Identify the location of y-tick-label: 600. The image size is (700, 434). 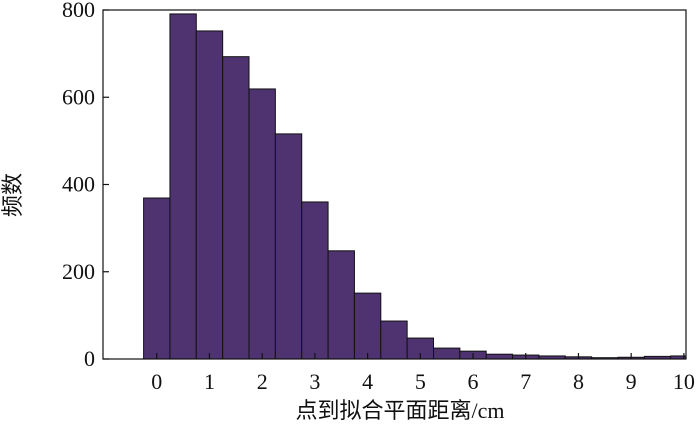
(78, 96).